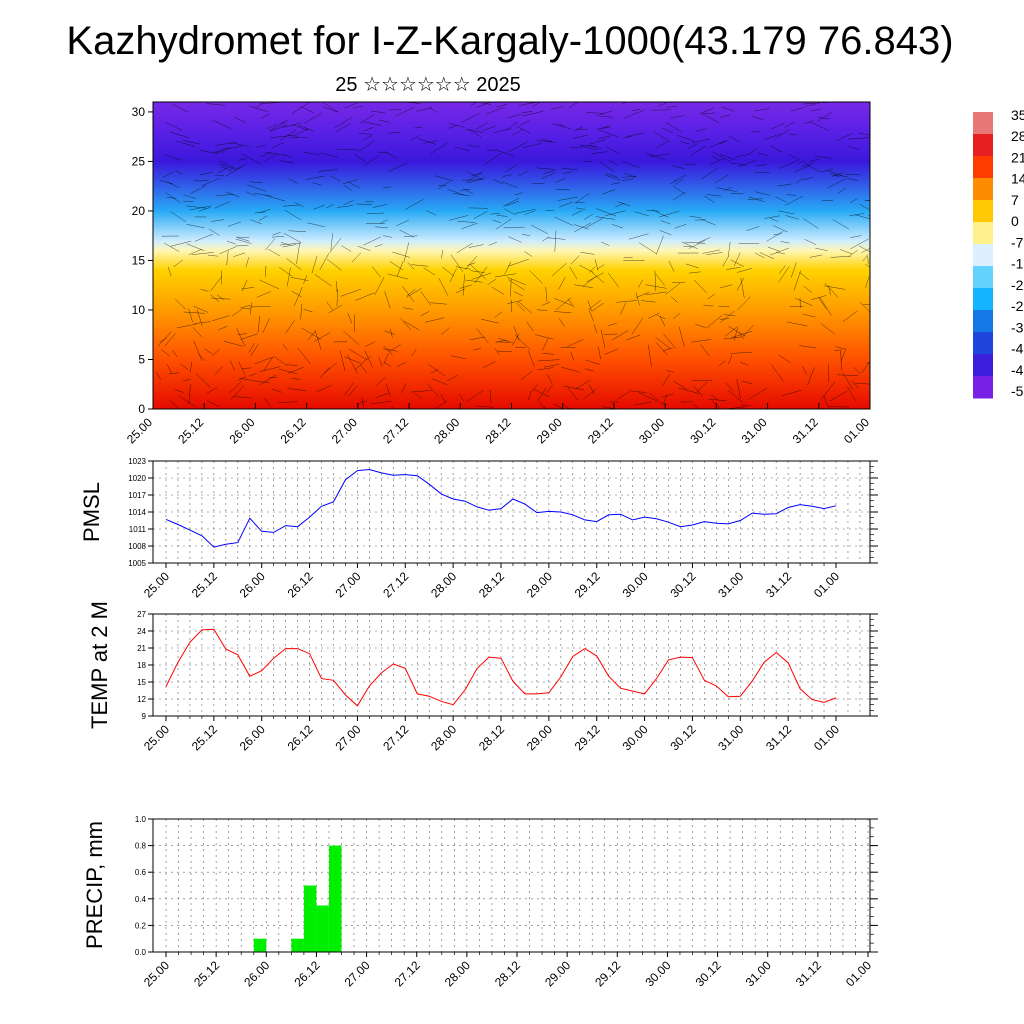 This screenshot has width=1024, height=1024. I want to click on x-tick-label: 25.12, so click(204, 584).